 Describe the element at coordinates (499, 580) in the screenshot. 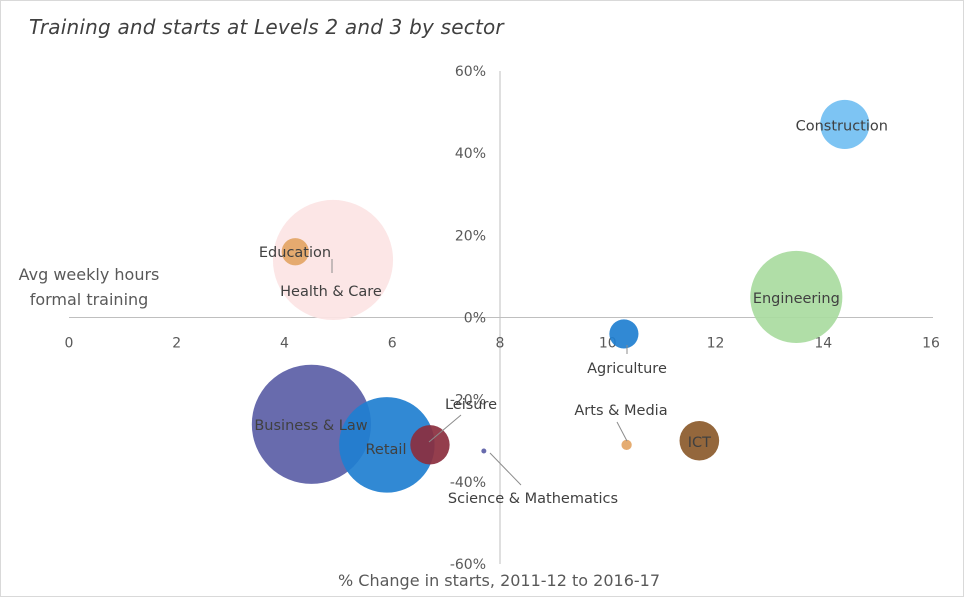

I see `y-axis-title: % Change in starts, 2011-12 to 2016-17` at that location.